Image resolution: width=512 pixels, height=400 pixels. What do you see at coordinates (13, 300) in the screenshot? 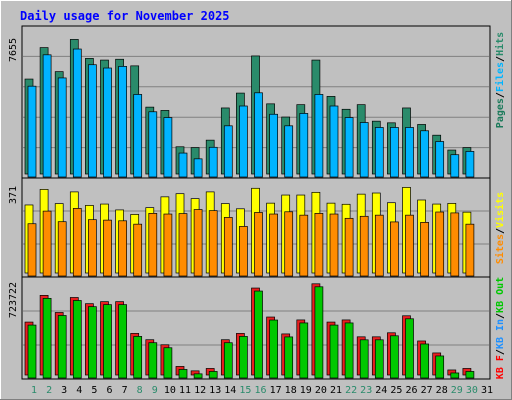
I see `scale-label: 723722` at bounding box center [13, 300].